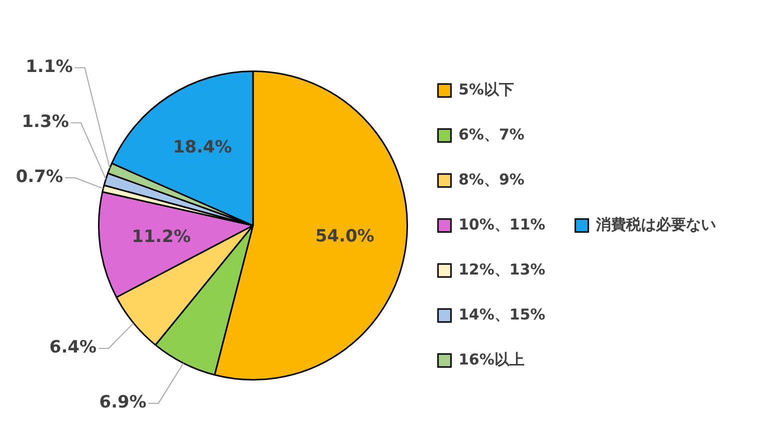 This screenshot has height=443, width=768. What do you see at coordinates (40, 177) in the screenshot?
I see `data-label: 0.7%` at bounding box center [40, 177].